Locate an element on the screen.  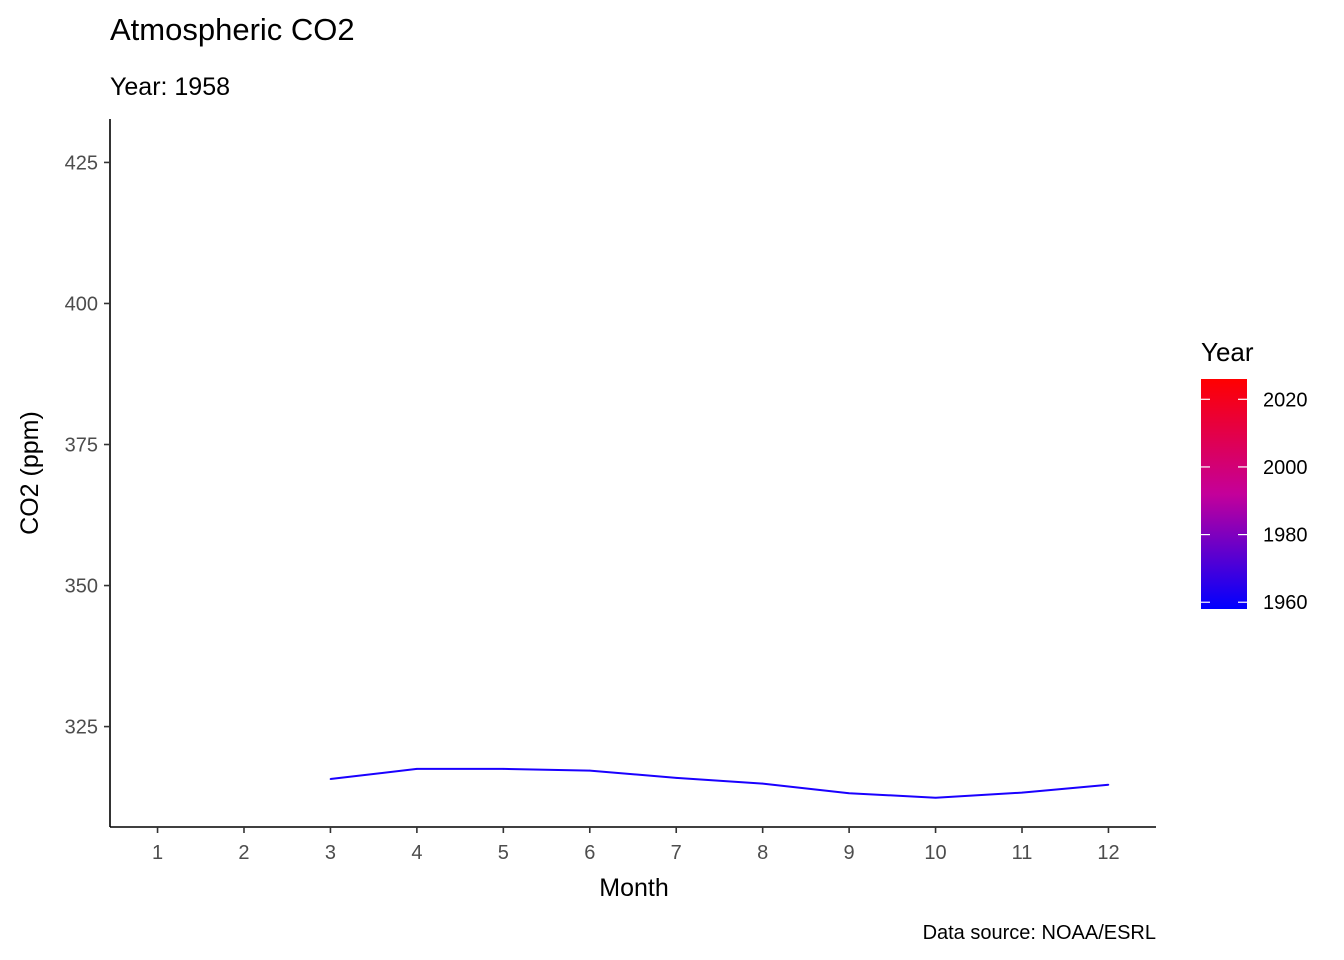
x-tick-label: 12 is located at coordinates (1108, 853).